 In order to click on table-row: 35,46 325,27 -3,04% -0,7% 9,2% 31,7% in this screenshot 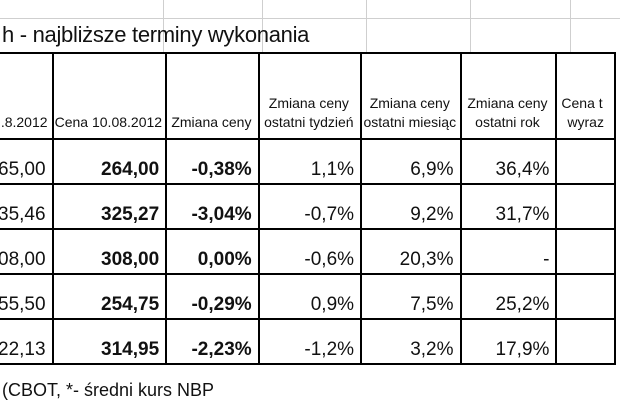, I will do `click(308, 206)`.